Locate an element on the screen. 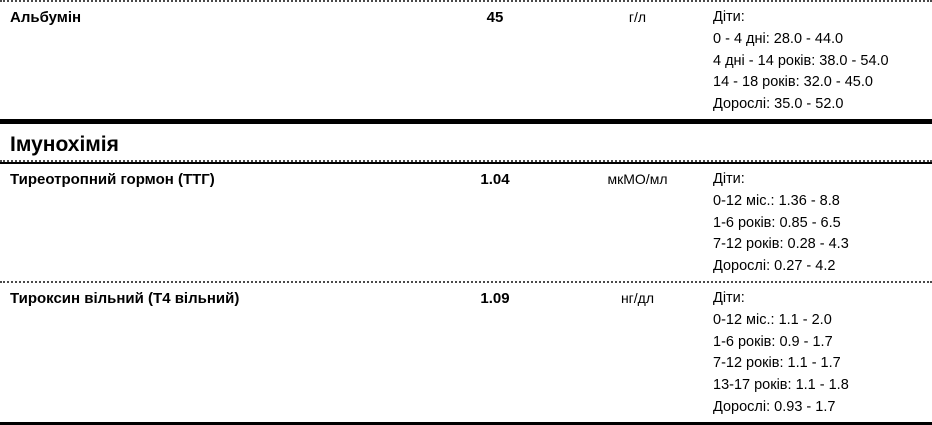 The height and width of the screenshot is (425, 932). section-underline is located at coordinates (466, 162).